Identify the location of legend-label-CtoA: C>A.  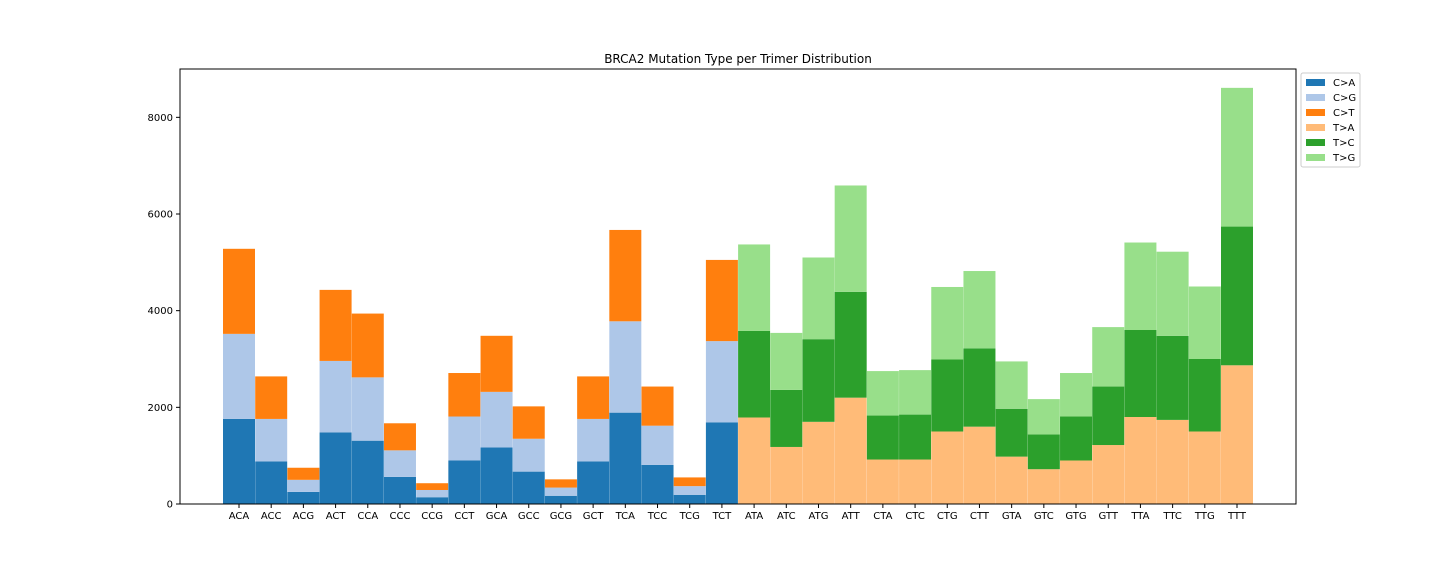
(1344, 83).